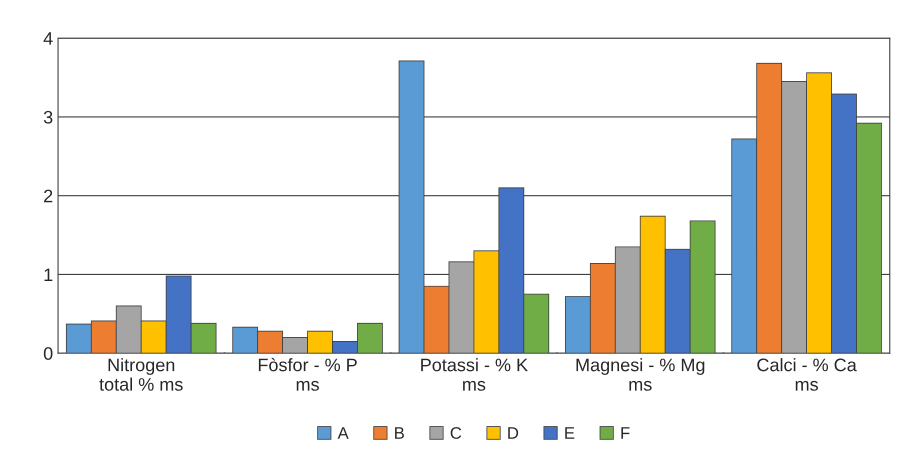 The image size is (907, 454). What do you see at coordinates (307, 374) in the screenshot?
I see `x-tick-label: Fòsfor - % P ms` at bounding box center [307, 374].